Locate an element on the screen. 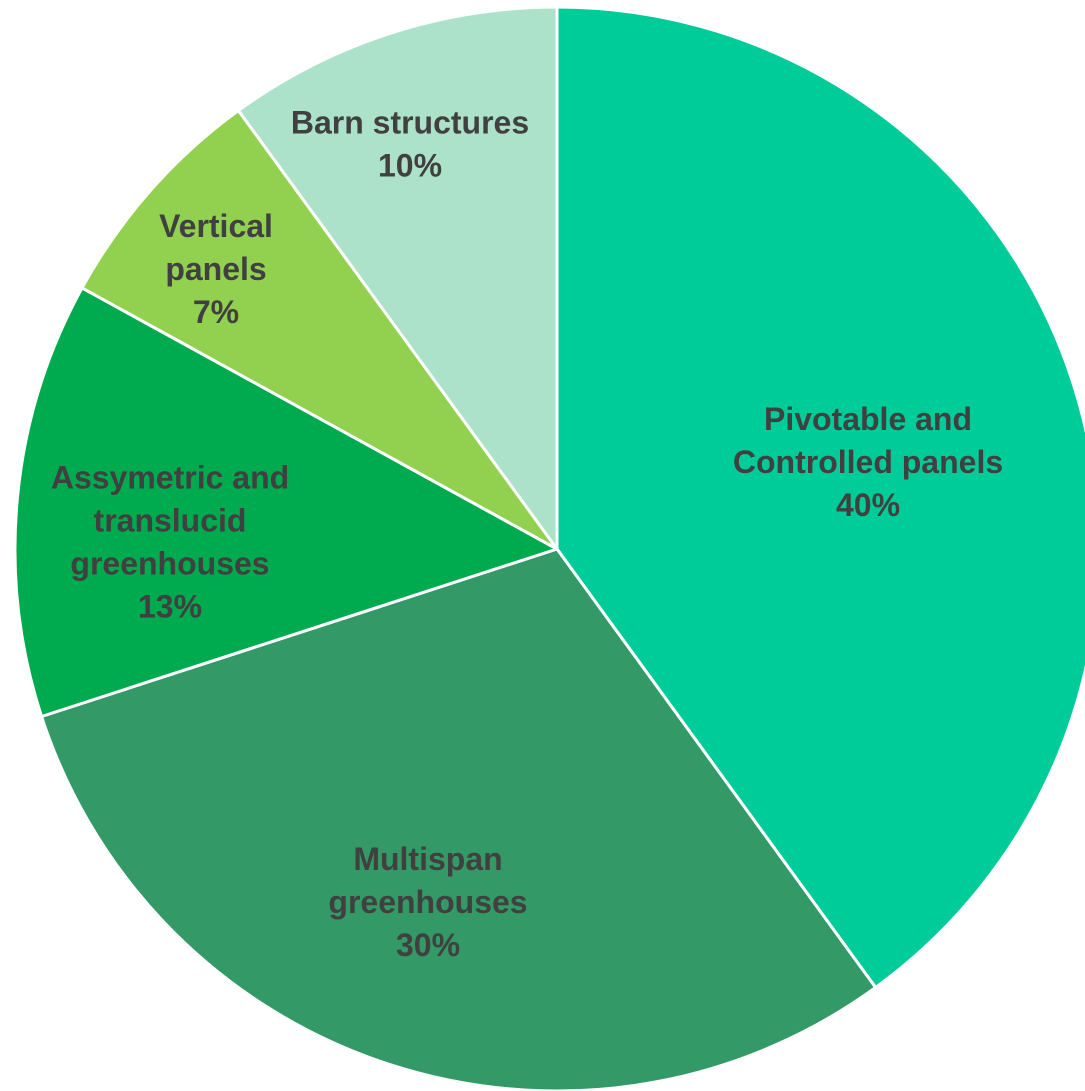  pie-data-label-4: Vertical panels 7% is located at coordinates (216, 269).